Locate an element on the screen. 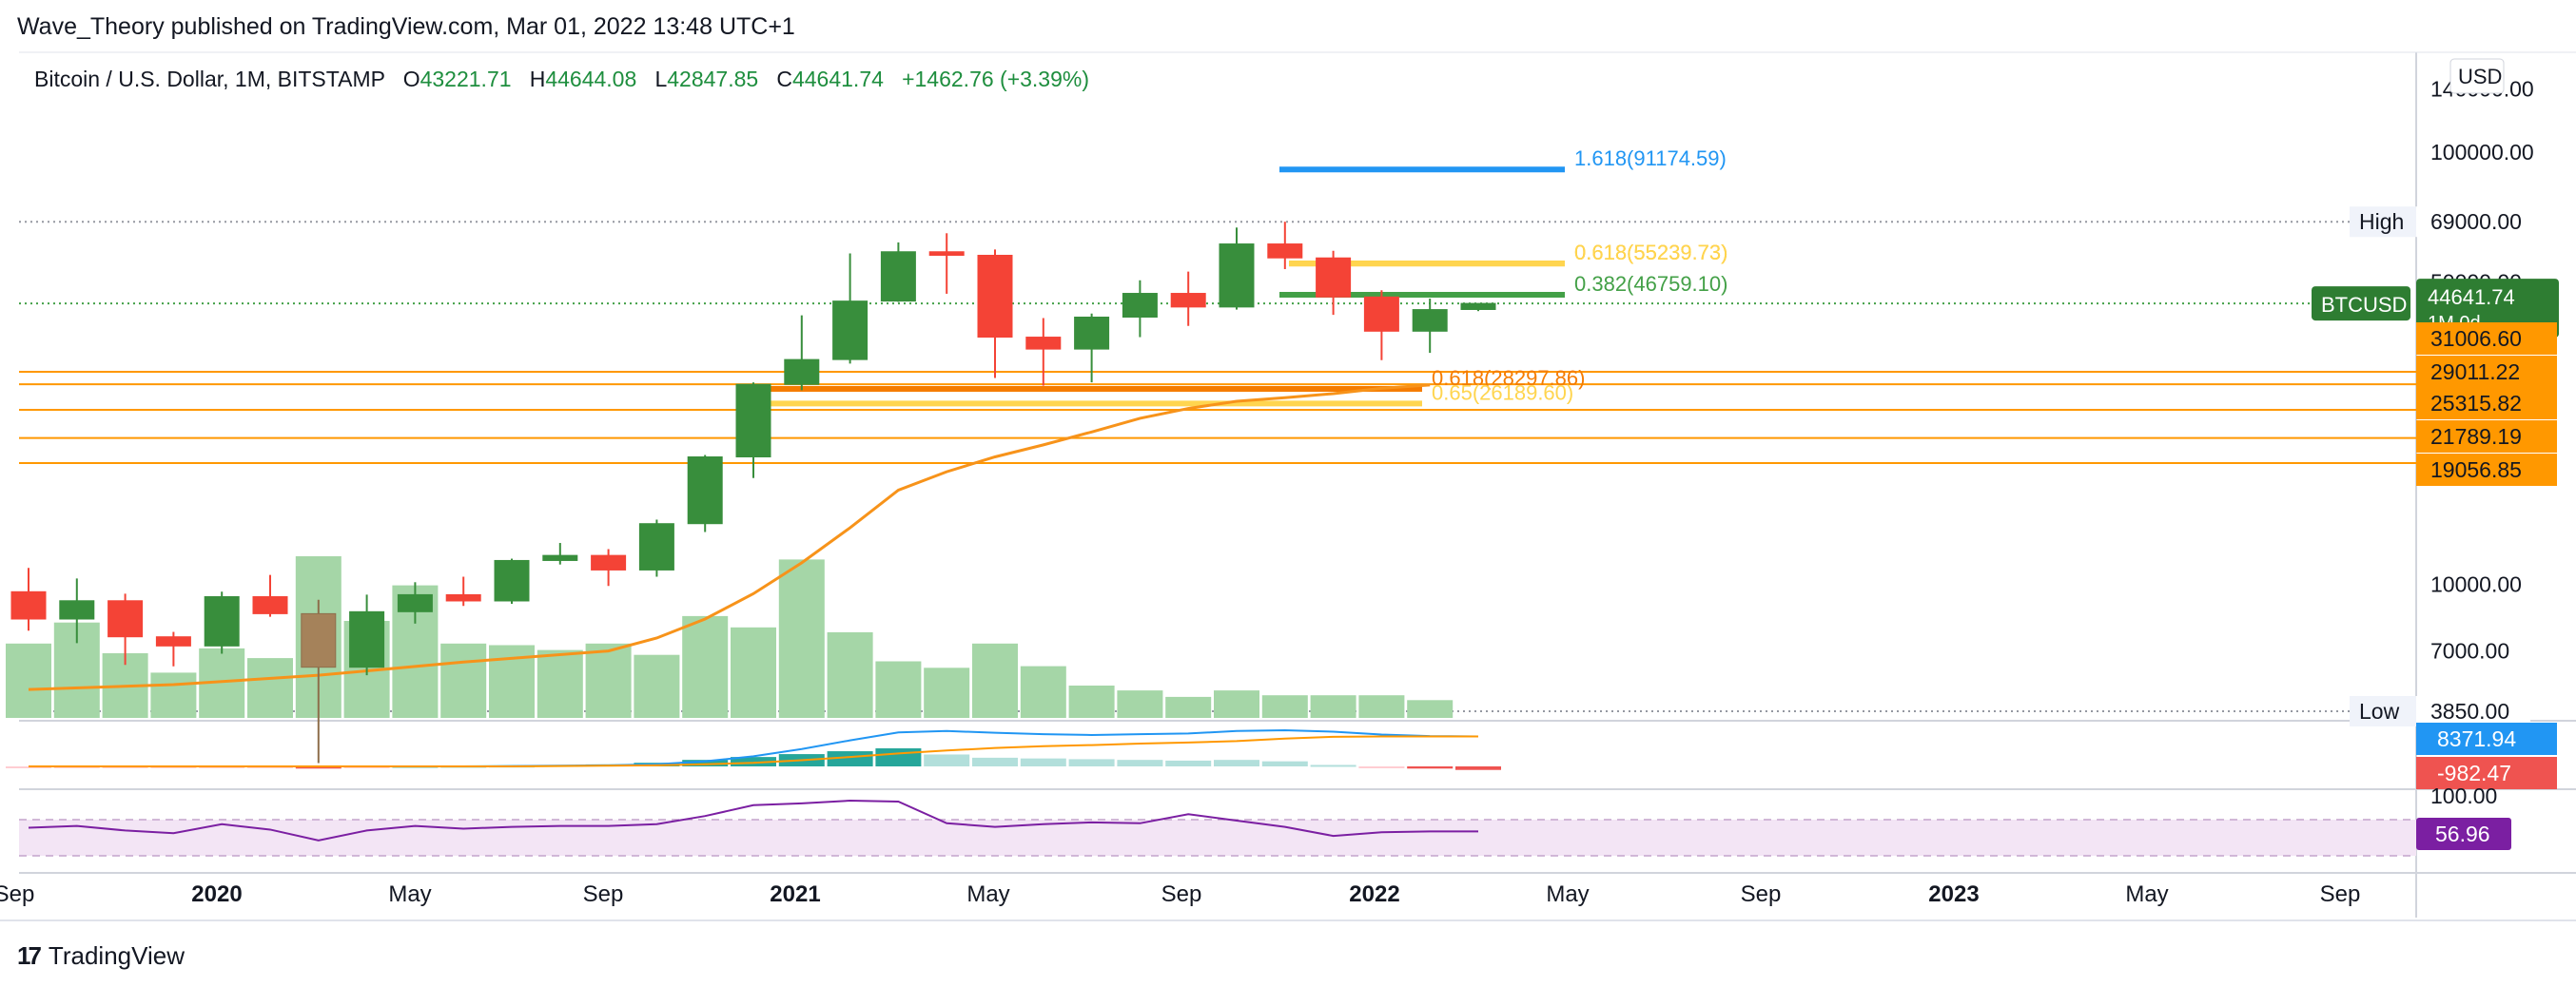 Image resolution: width=2576 pixels, height=987 pixels. symbol-tag-label: BTCUSD is located at coordinates (2364, 305).